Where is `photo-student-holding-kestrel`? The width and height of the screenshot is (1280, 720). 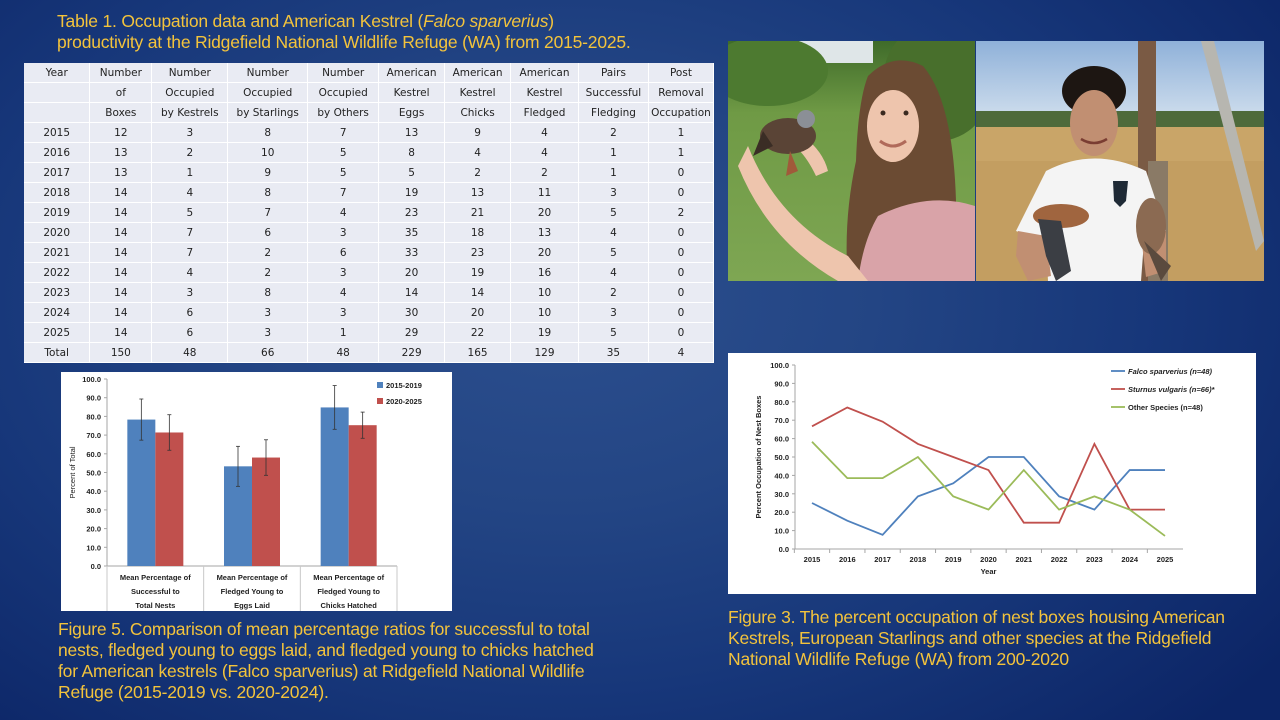
photo-student-holding-kestrel is located at coordinates (851, 161).